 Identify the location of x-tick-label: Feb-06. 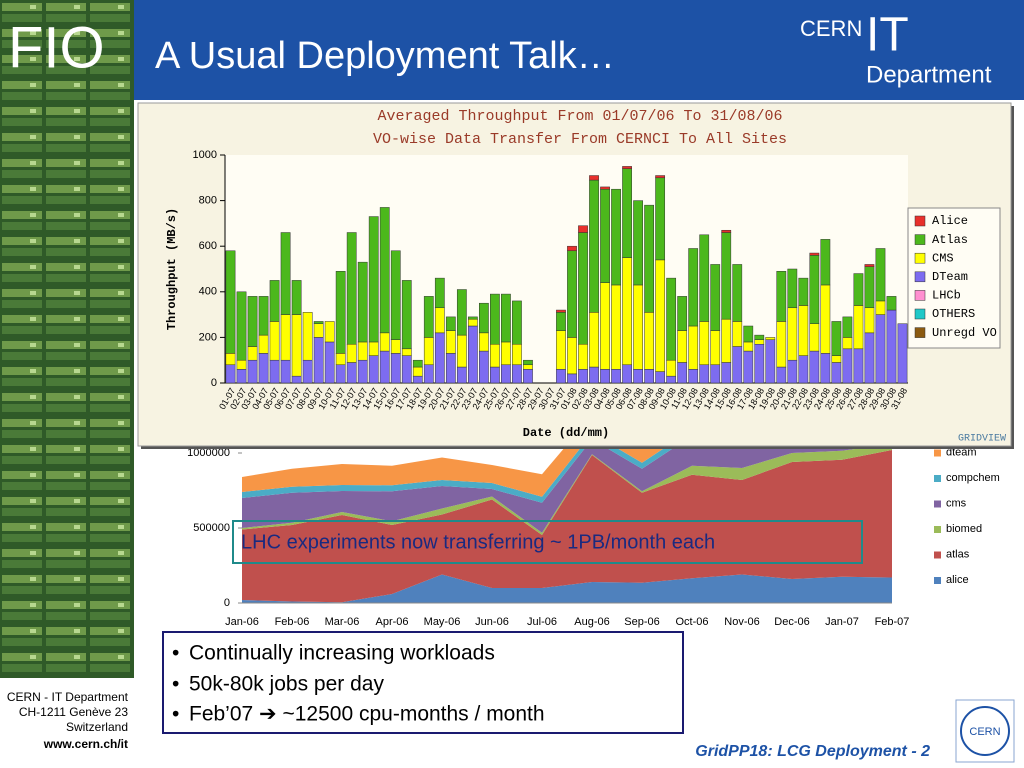
(292, 622).